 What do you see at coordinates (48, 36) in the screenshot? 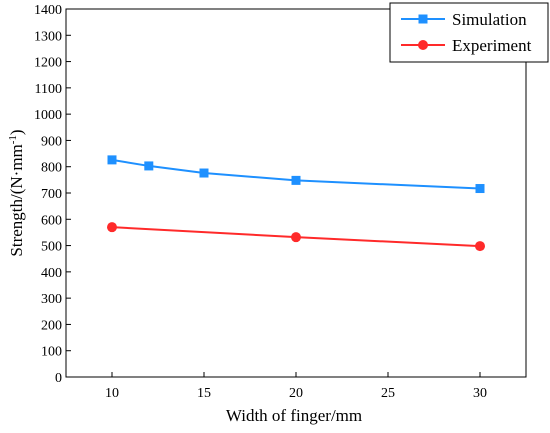
I see `y-tick-label: 1300` at bounding box center [48, 36].